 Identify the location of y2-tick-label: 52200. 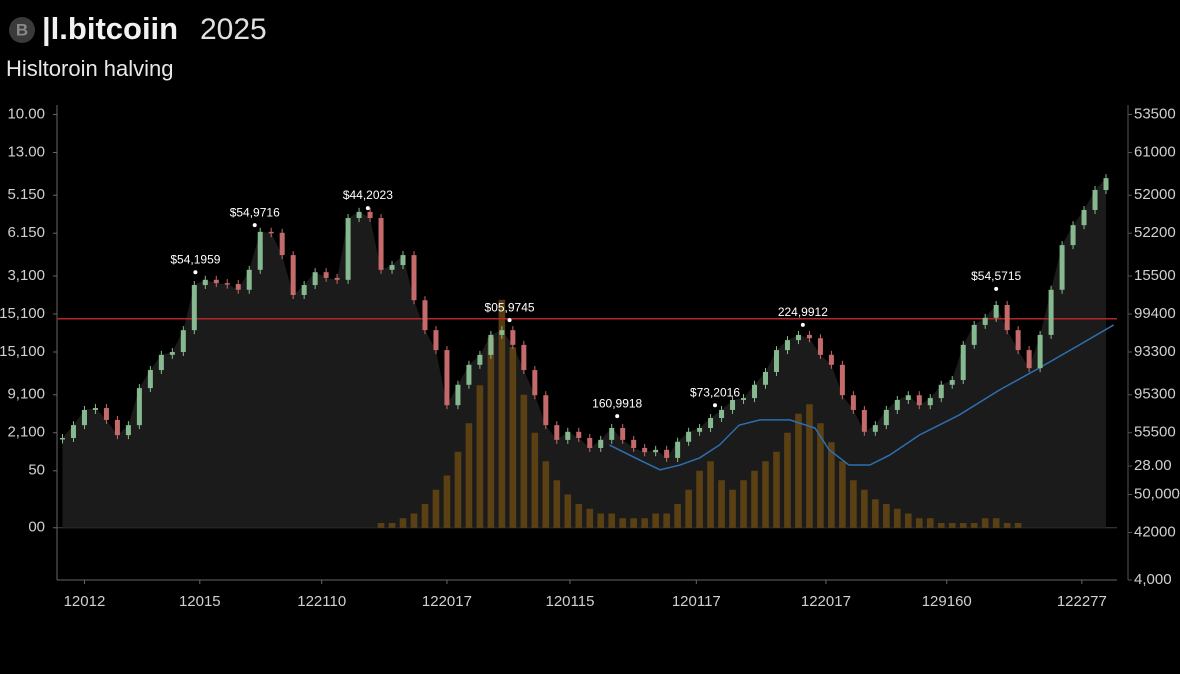
(1155, 232).